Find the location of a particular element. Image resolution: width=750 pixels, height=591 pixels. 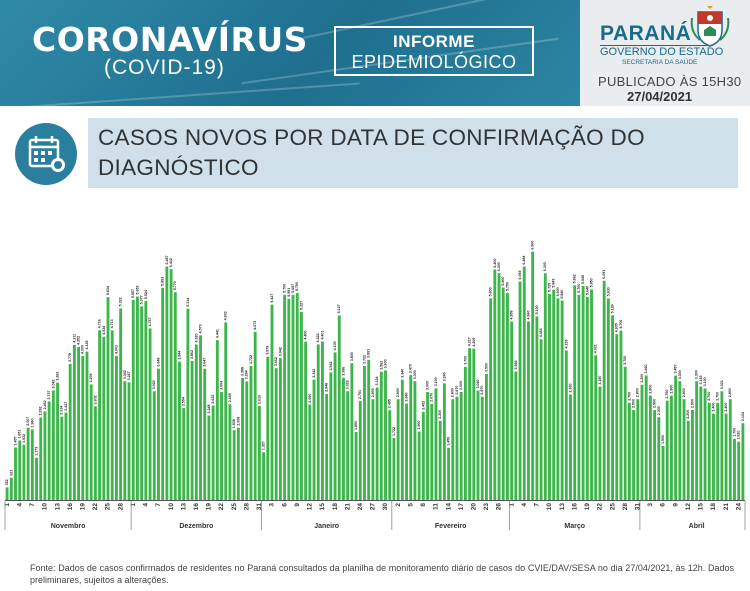

value-label: 2.800 is located at coordinates (638, 392).